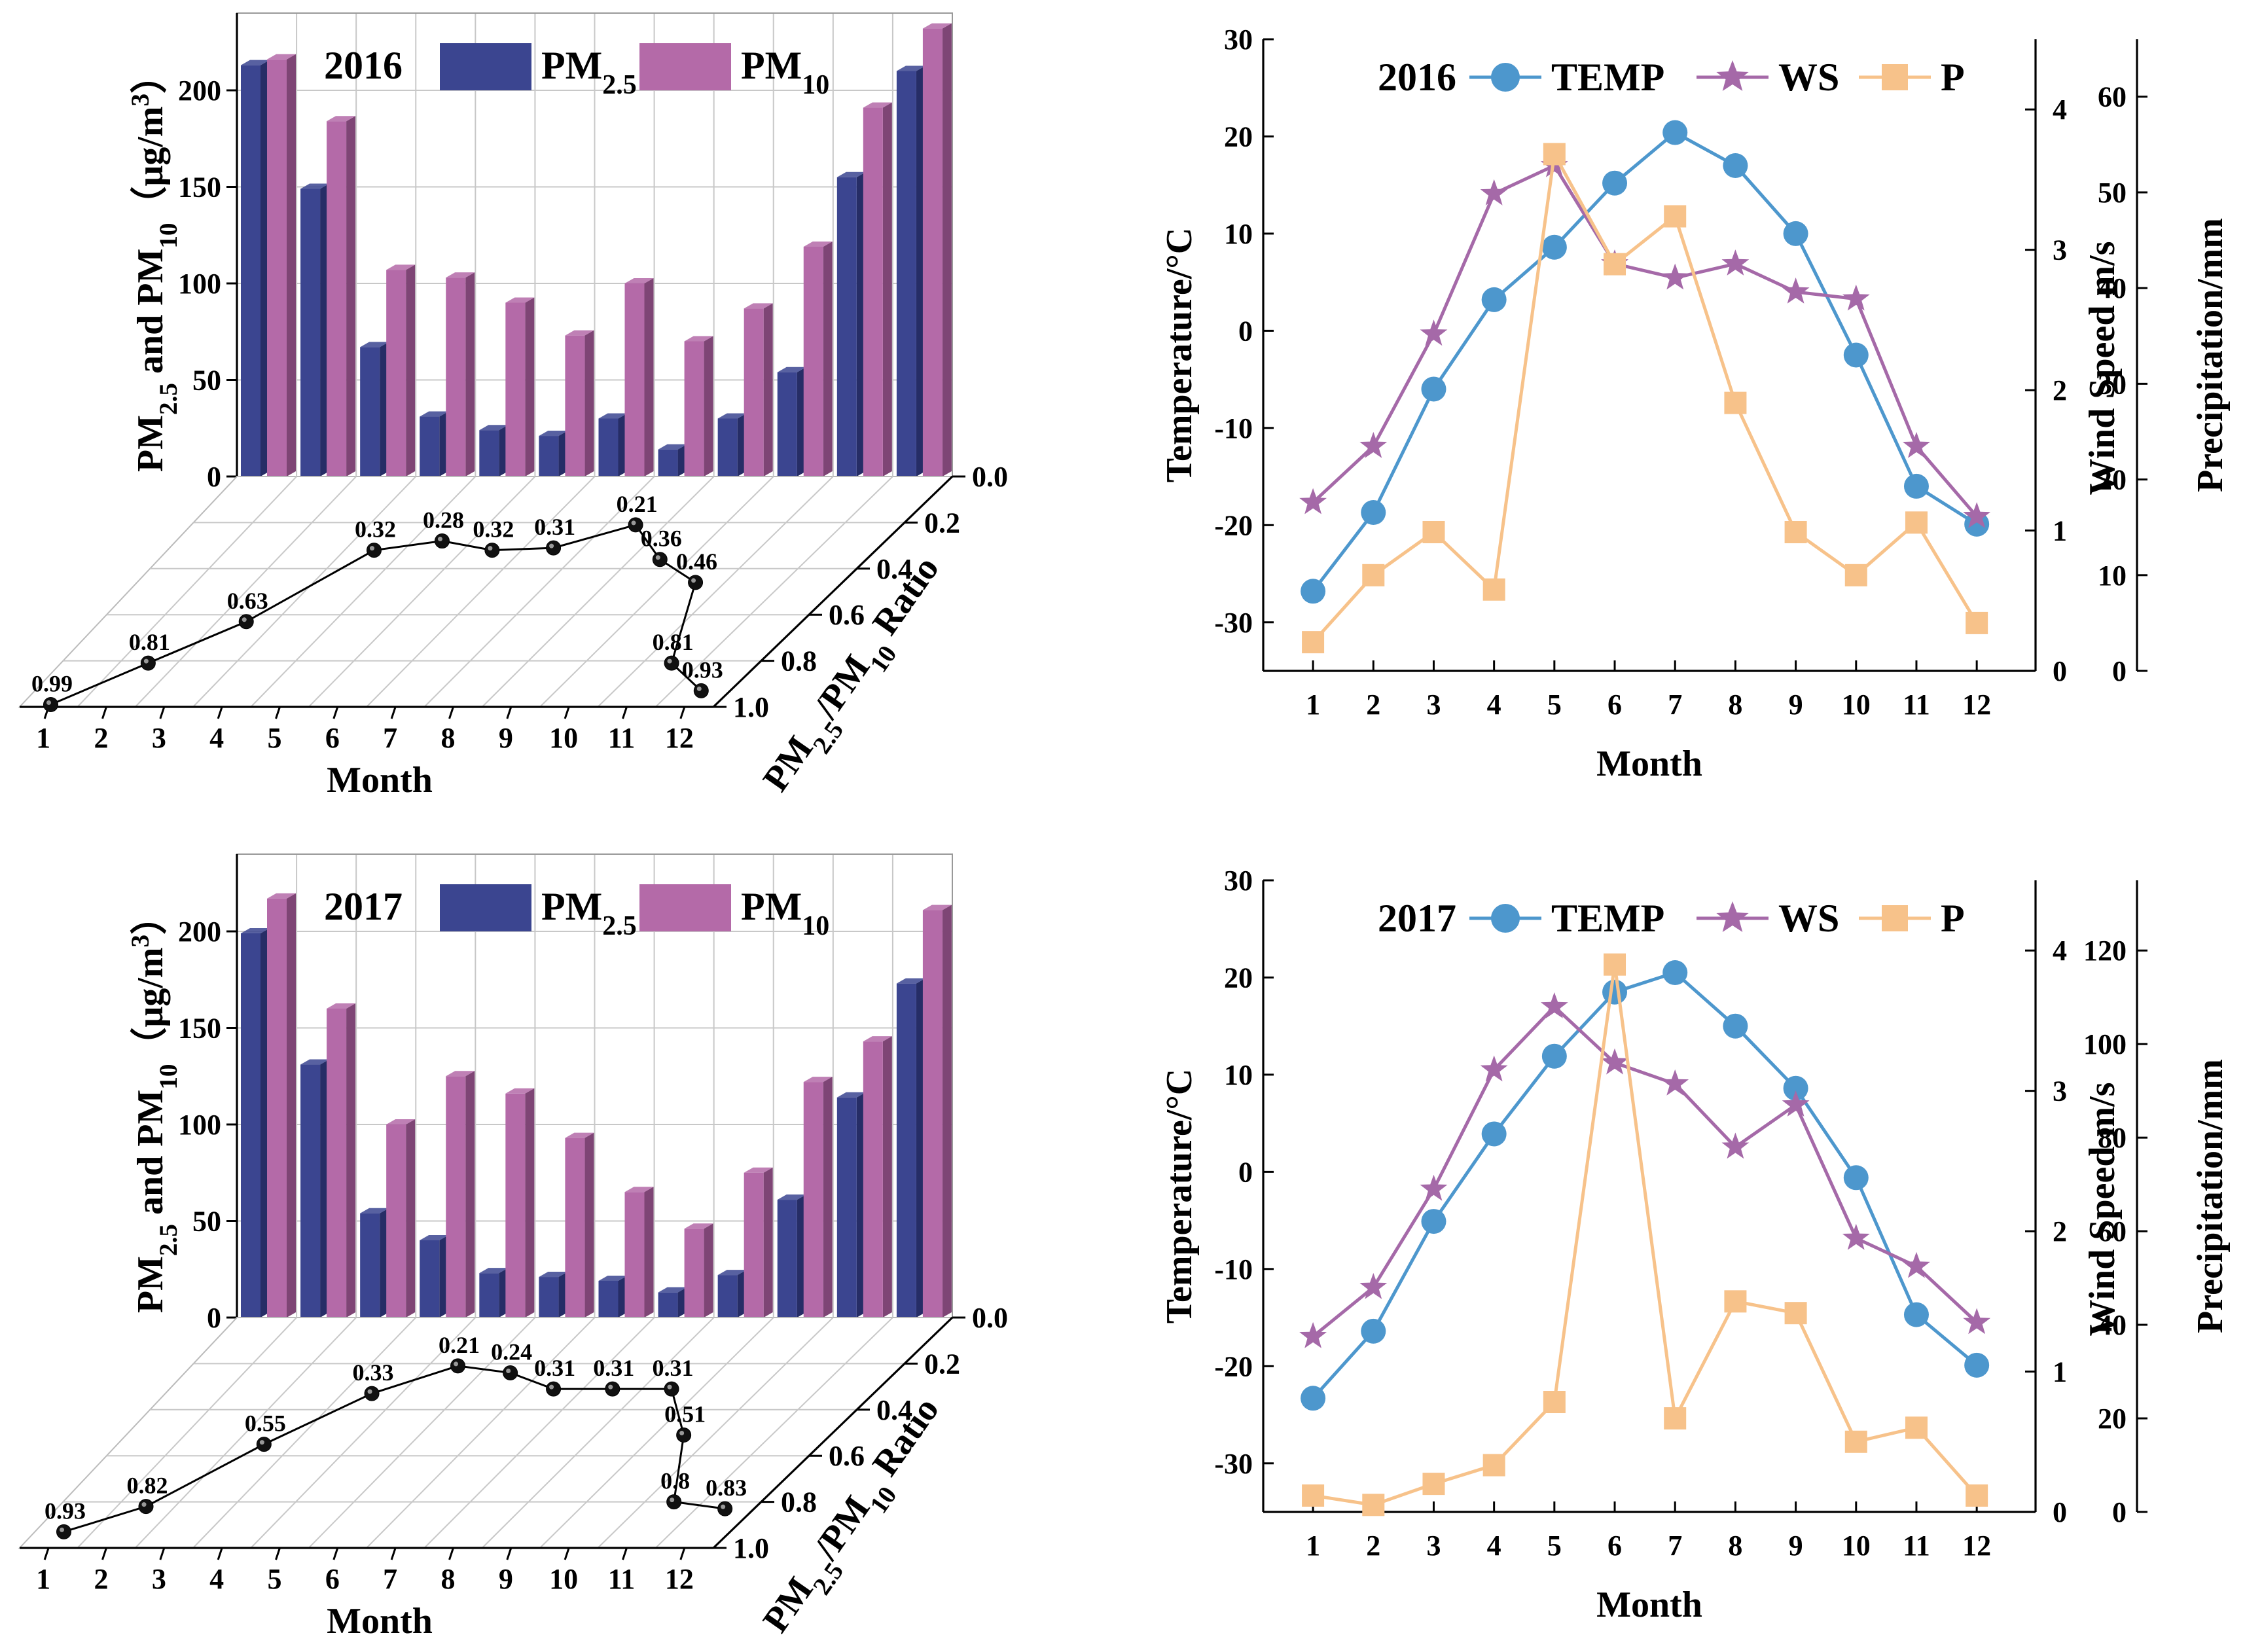 The width and height of the screenshot is (2245, 1652). What do you see at coordinates (1233, 1464) in the screenshot?
I see `left-tick-label: -30` at bounding box center [1233, 1464].